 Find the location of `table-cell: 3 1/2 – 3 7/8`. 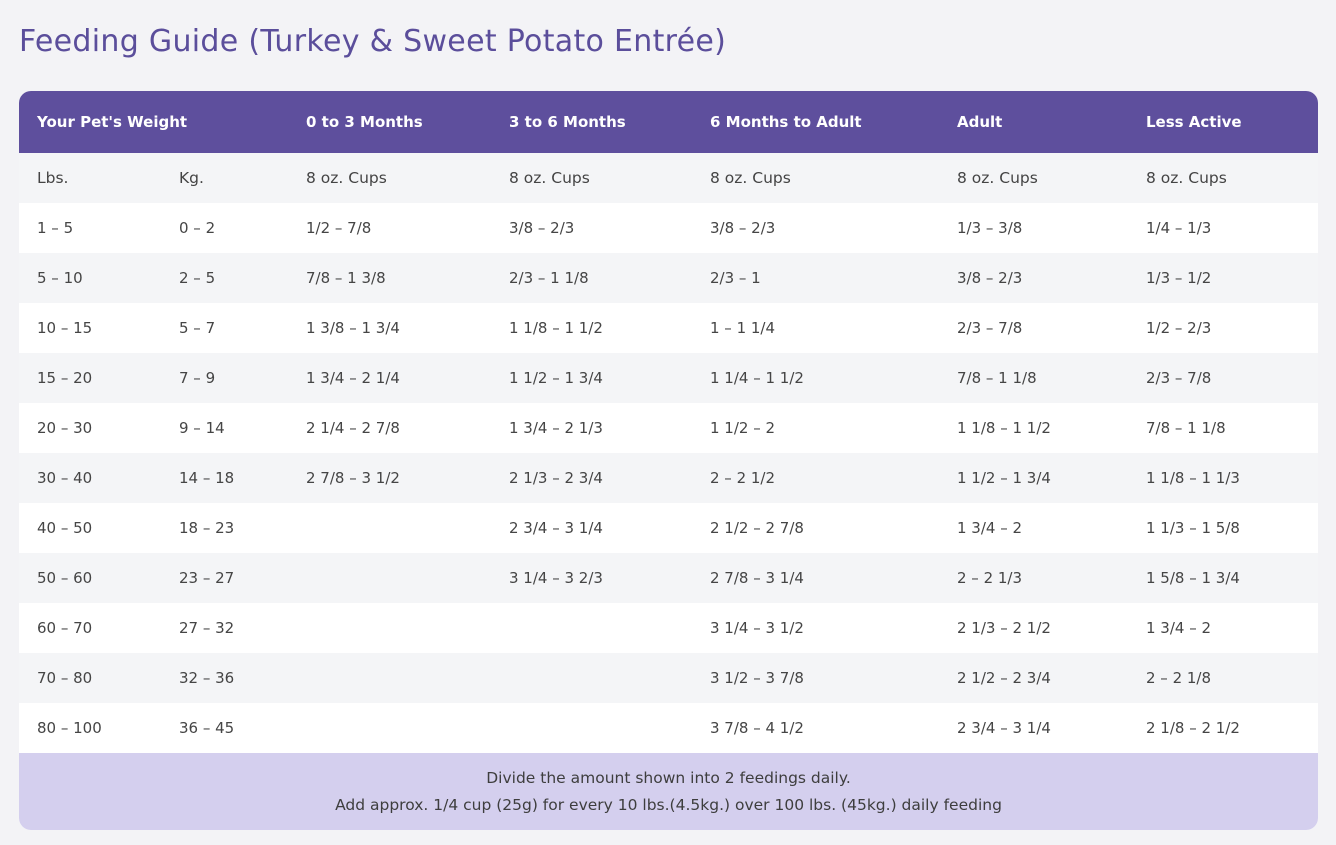

table-cell: 3 1/2 – 3 7/8 is located at coordinates (815, 678).